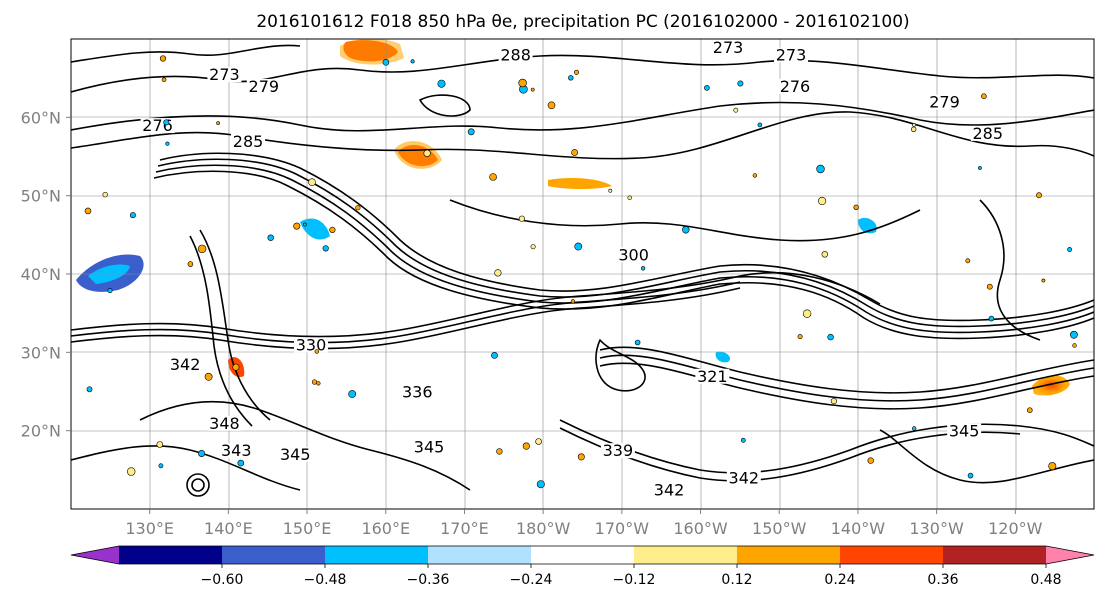 This screenshot has height=603, width=1105. I want to click on lon-tick-label: 160°E, so click(385, 528).